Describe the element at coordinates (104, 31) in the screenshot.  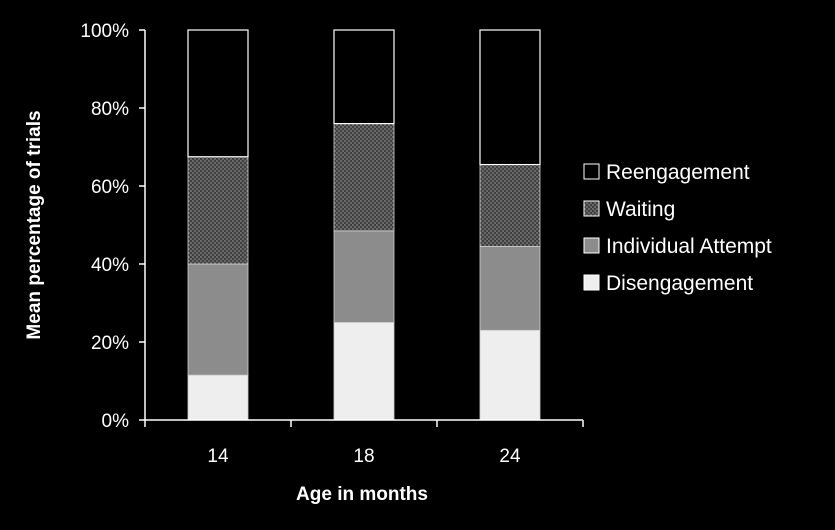
I see `y-tick-label: 100%` at that location.